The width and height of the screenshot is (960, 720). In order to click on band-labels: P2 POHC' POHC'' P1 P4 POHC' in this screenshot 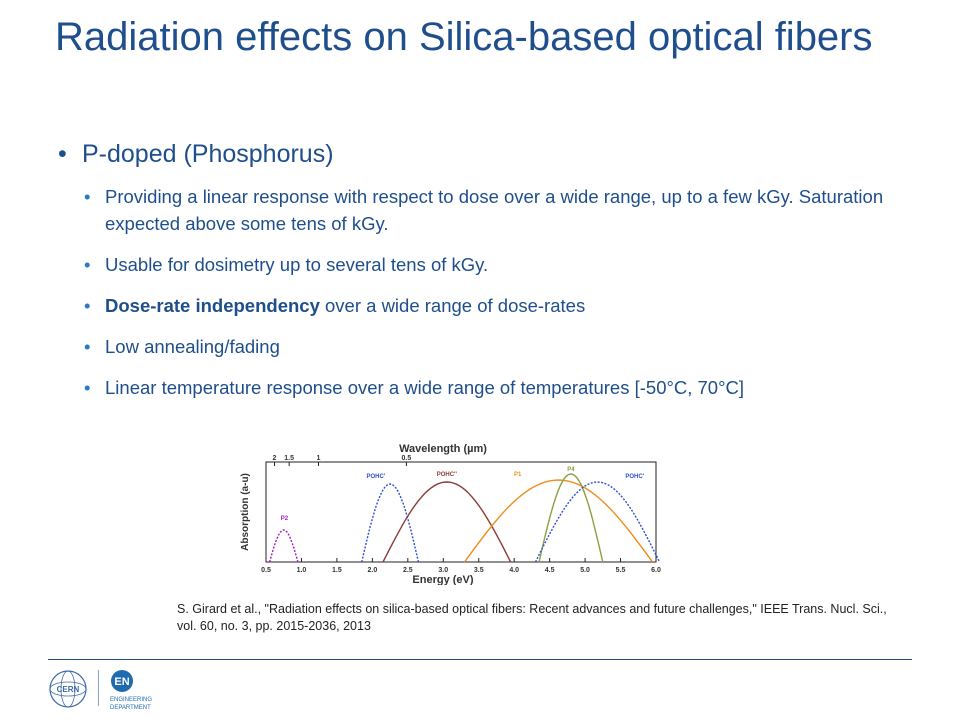, I will do `click(463, 494)`.